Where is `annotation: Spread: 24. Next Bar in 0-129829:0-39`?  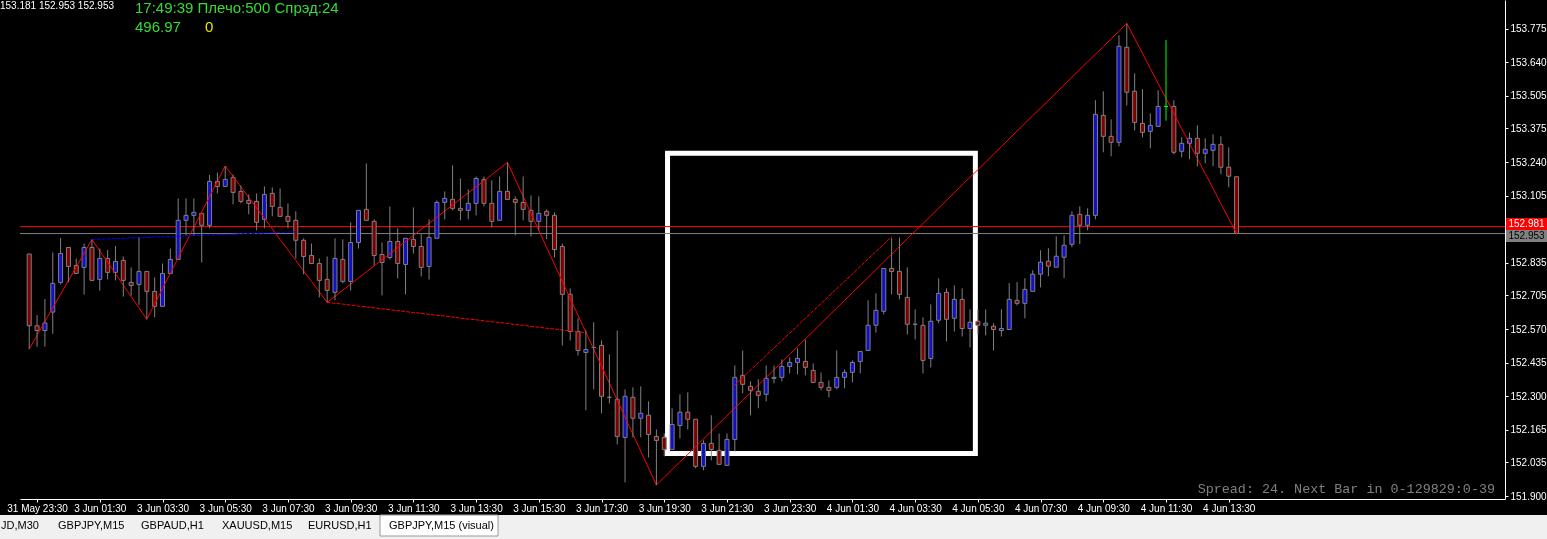
annotation: Spread: 24. Next Bar in 0-129829:0-39 is located at coordinates (1346, 489).